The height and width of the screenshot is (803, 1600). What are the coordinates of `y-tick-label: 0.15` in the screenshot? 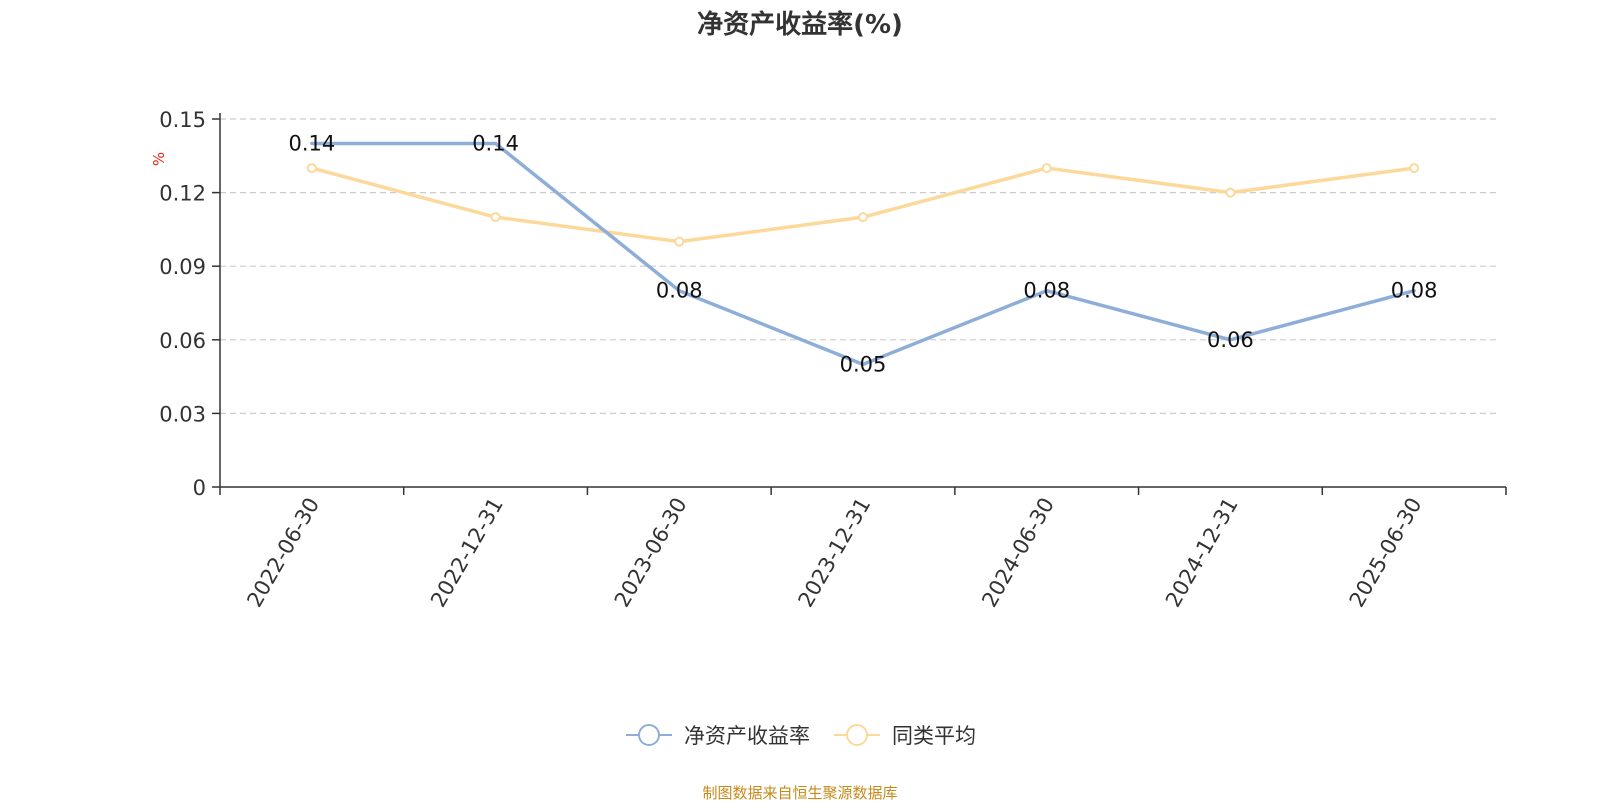 It's located at (182, 120).